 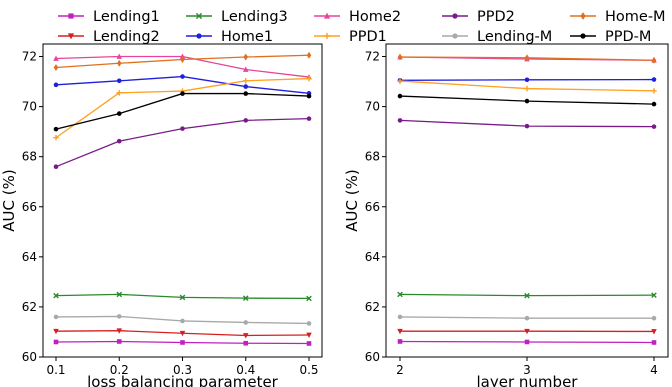 What do you see at coordinates (635, 17) in the screenshot?
I see `legend-label: Home-M` at bounding box center [635, 17].